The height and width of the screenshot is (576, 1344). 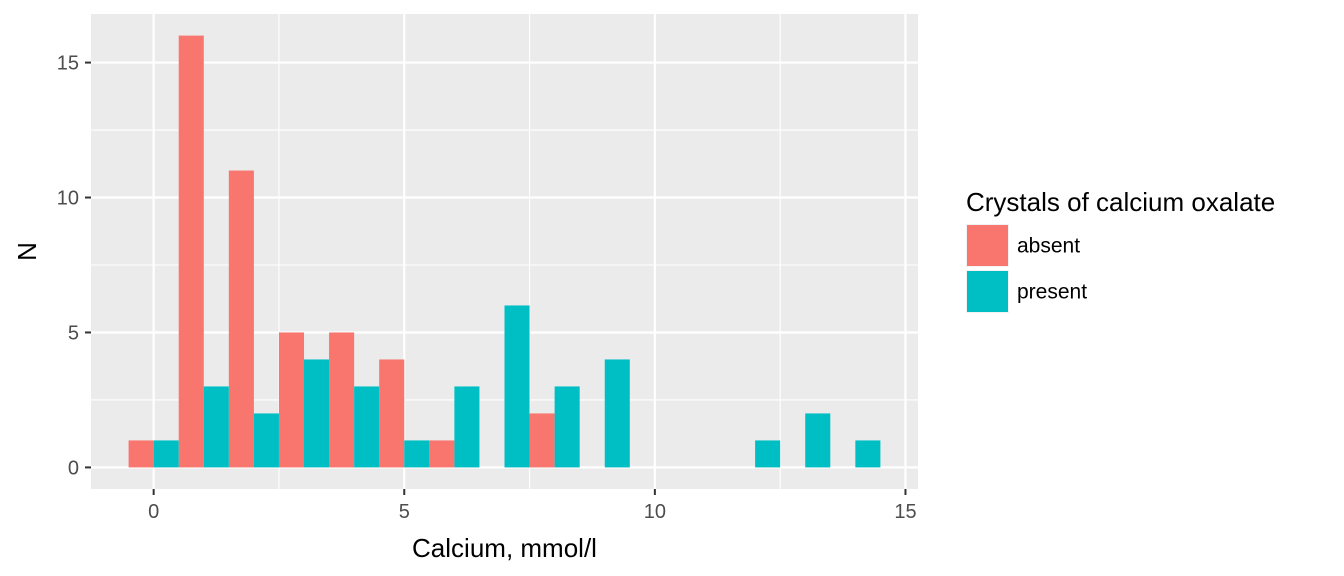 I want to click on legend-label-absent: absent, so click(x=1048, y=246).